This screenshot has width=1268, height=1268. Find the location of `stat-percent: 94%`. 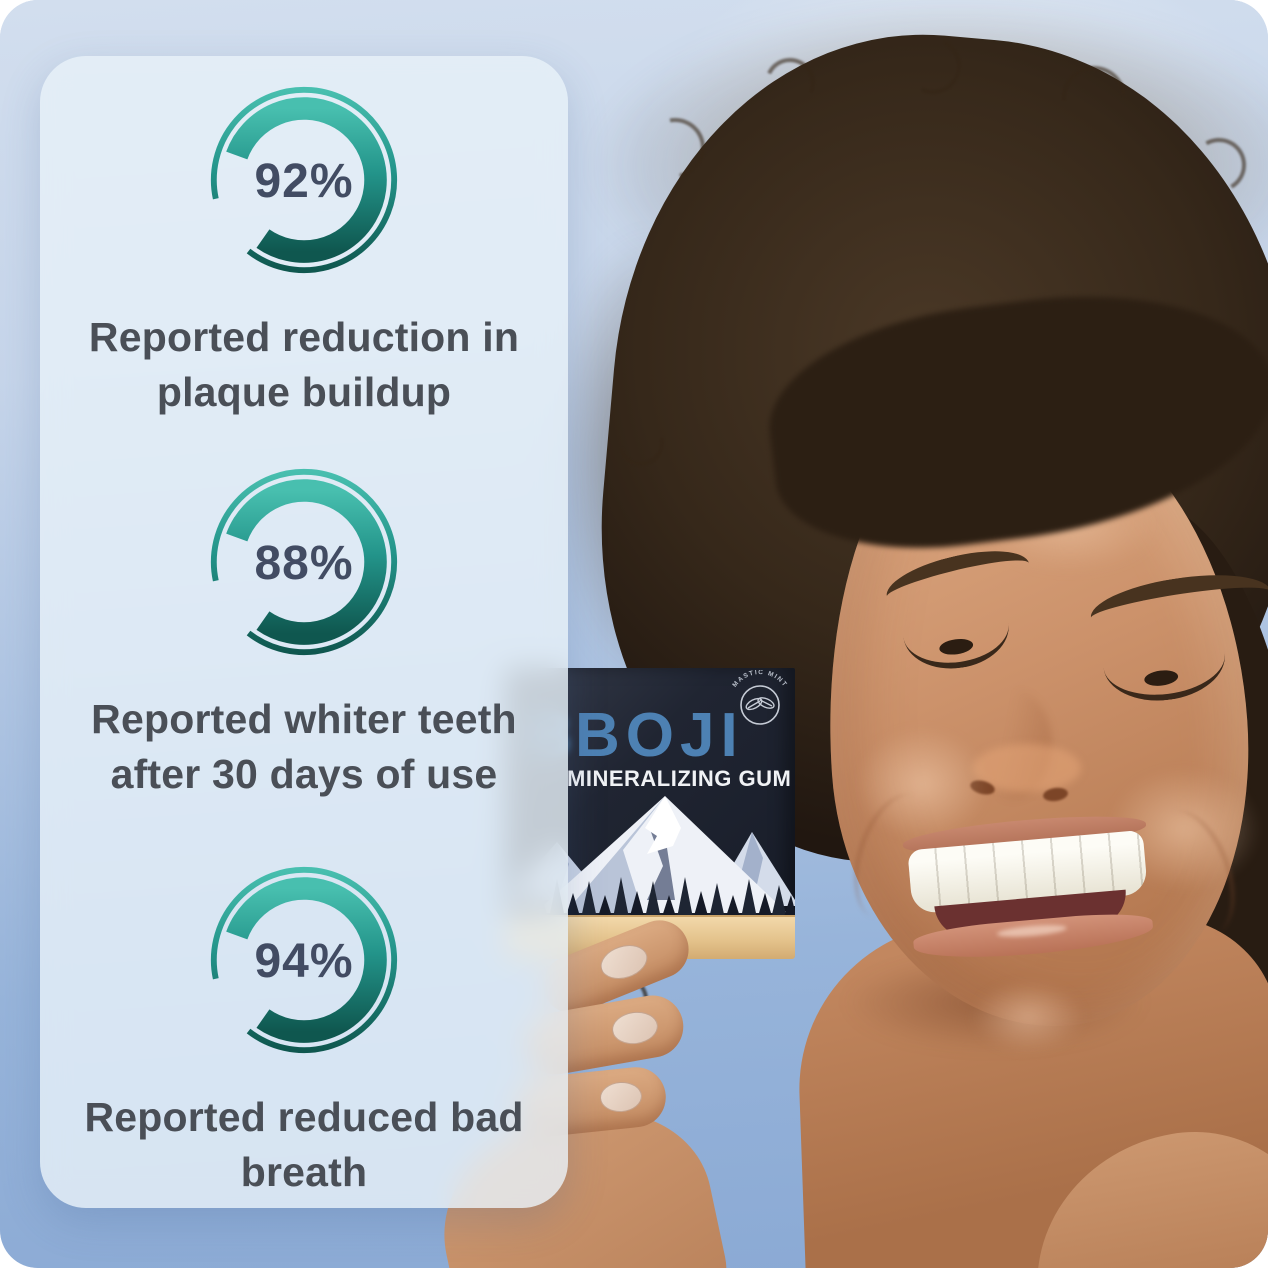

stat-percent: 94% is located at coordinates (304, 961).